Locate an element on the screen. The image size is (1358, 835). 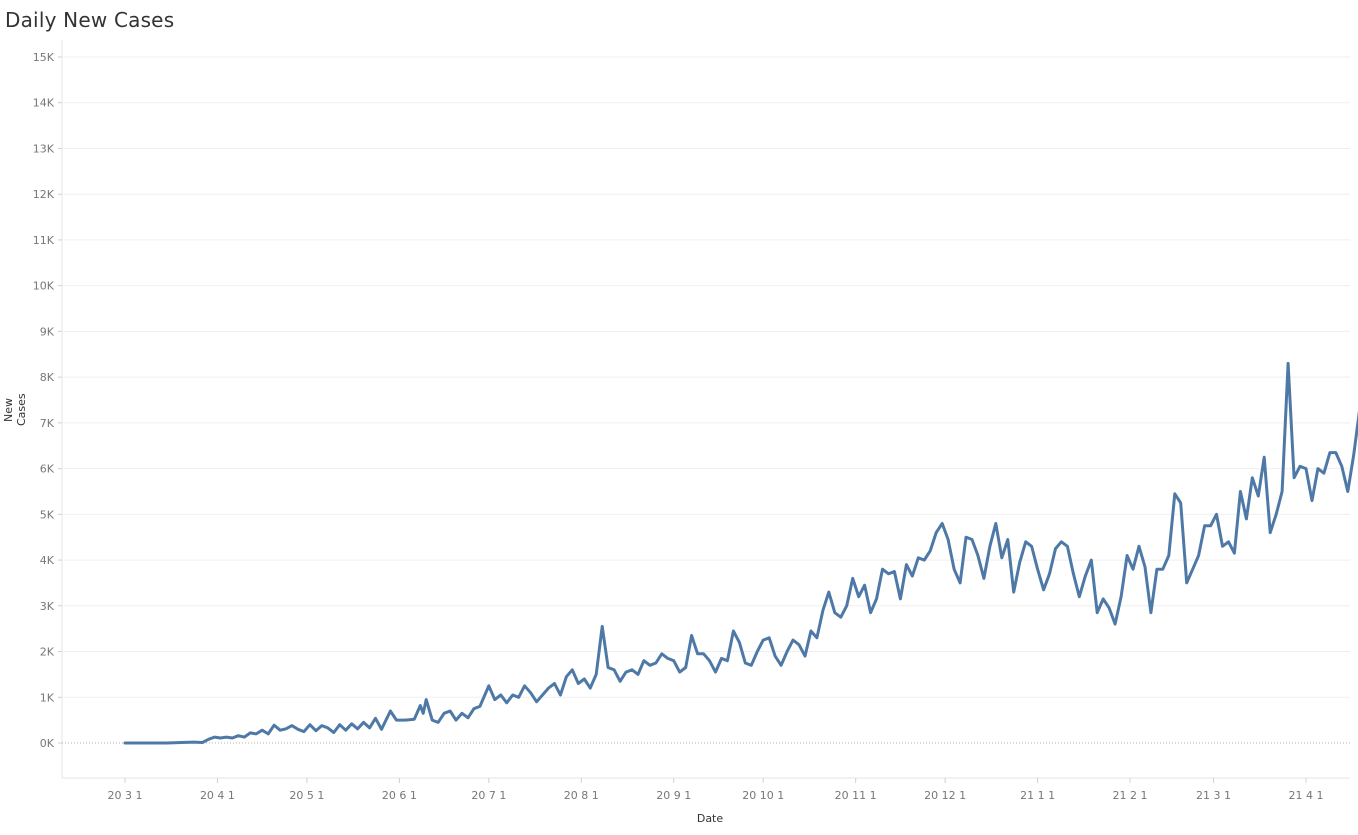
x-tick-label: 20 7 1 is located at coordinates (488, 795).